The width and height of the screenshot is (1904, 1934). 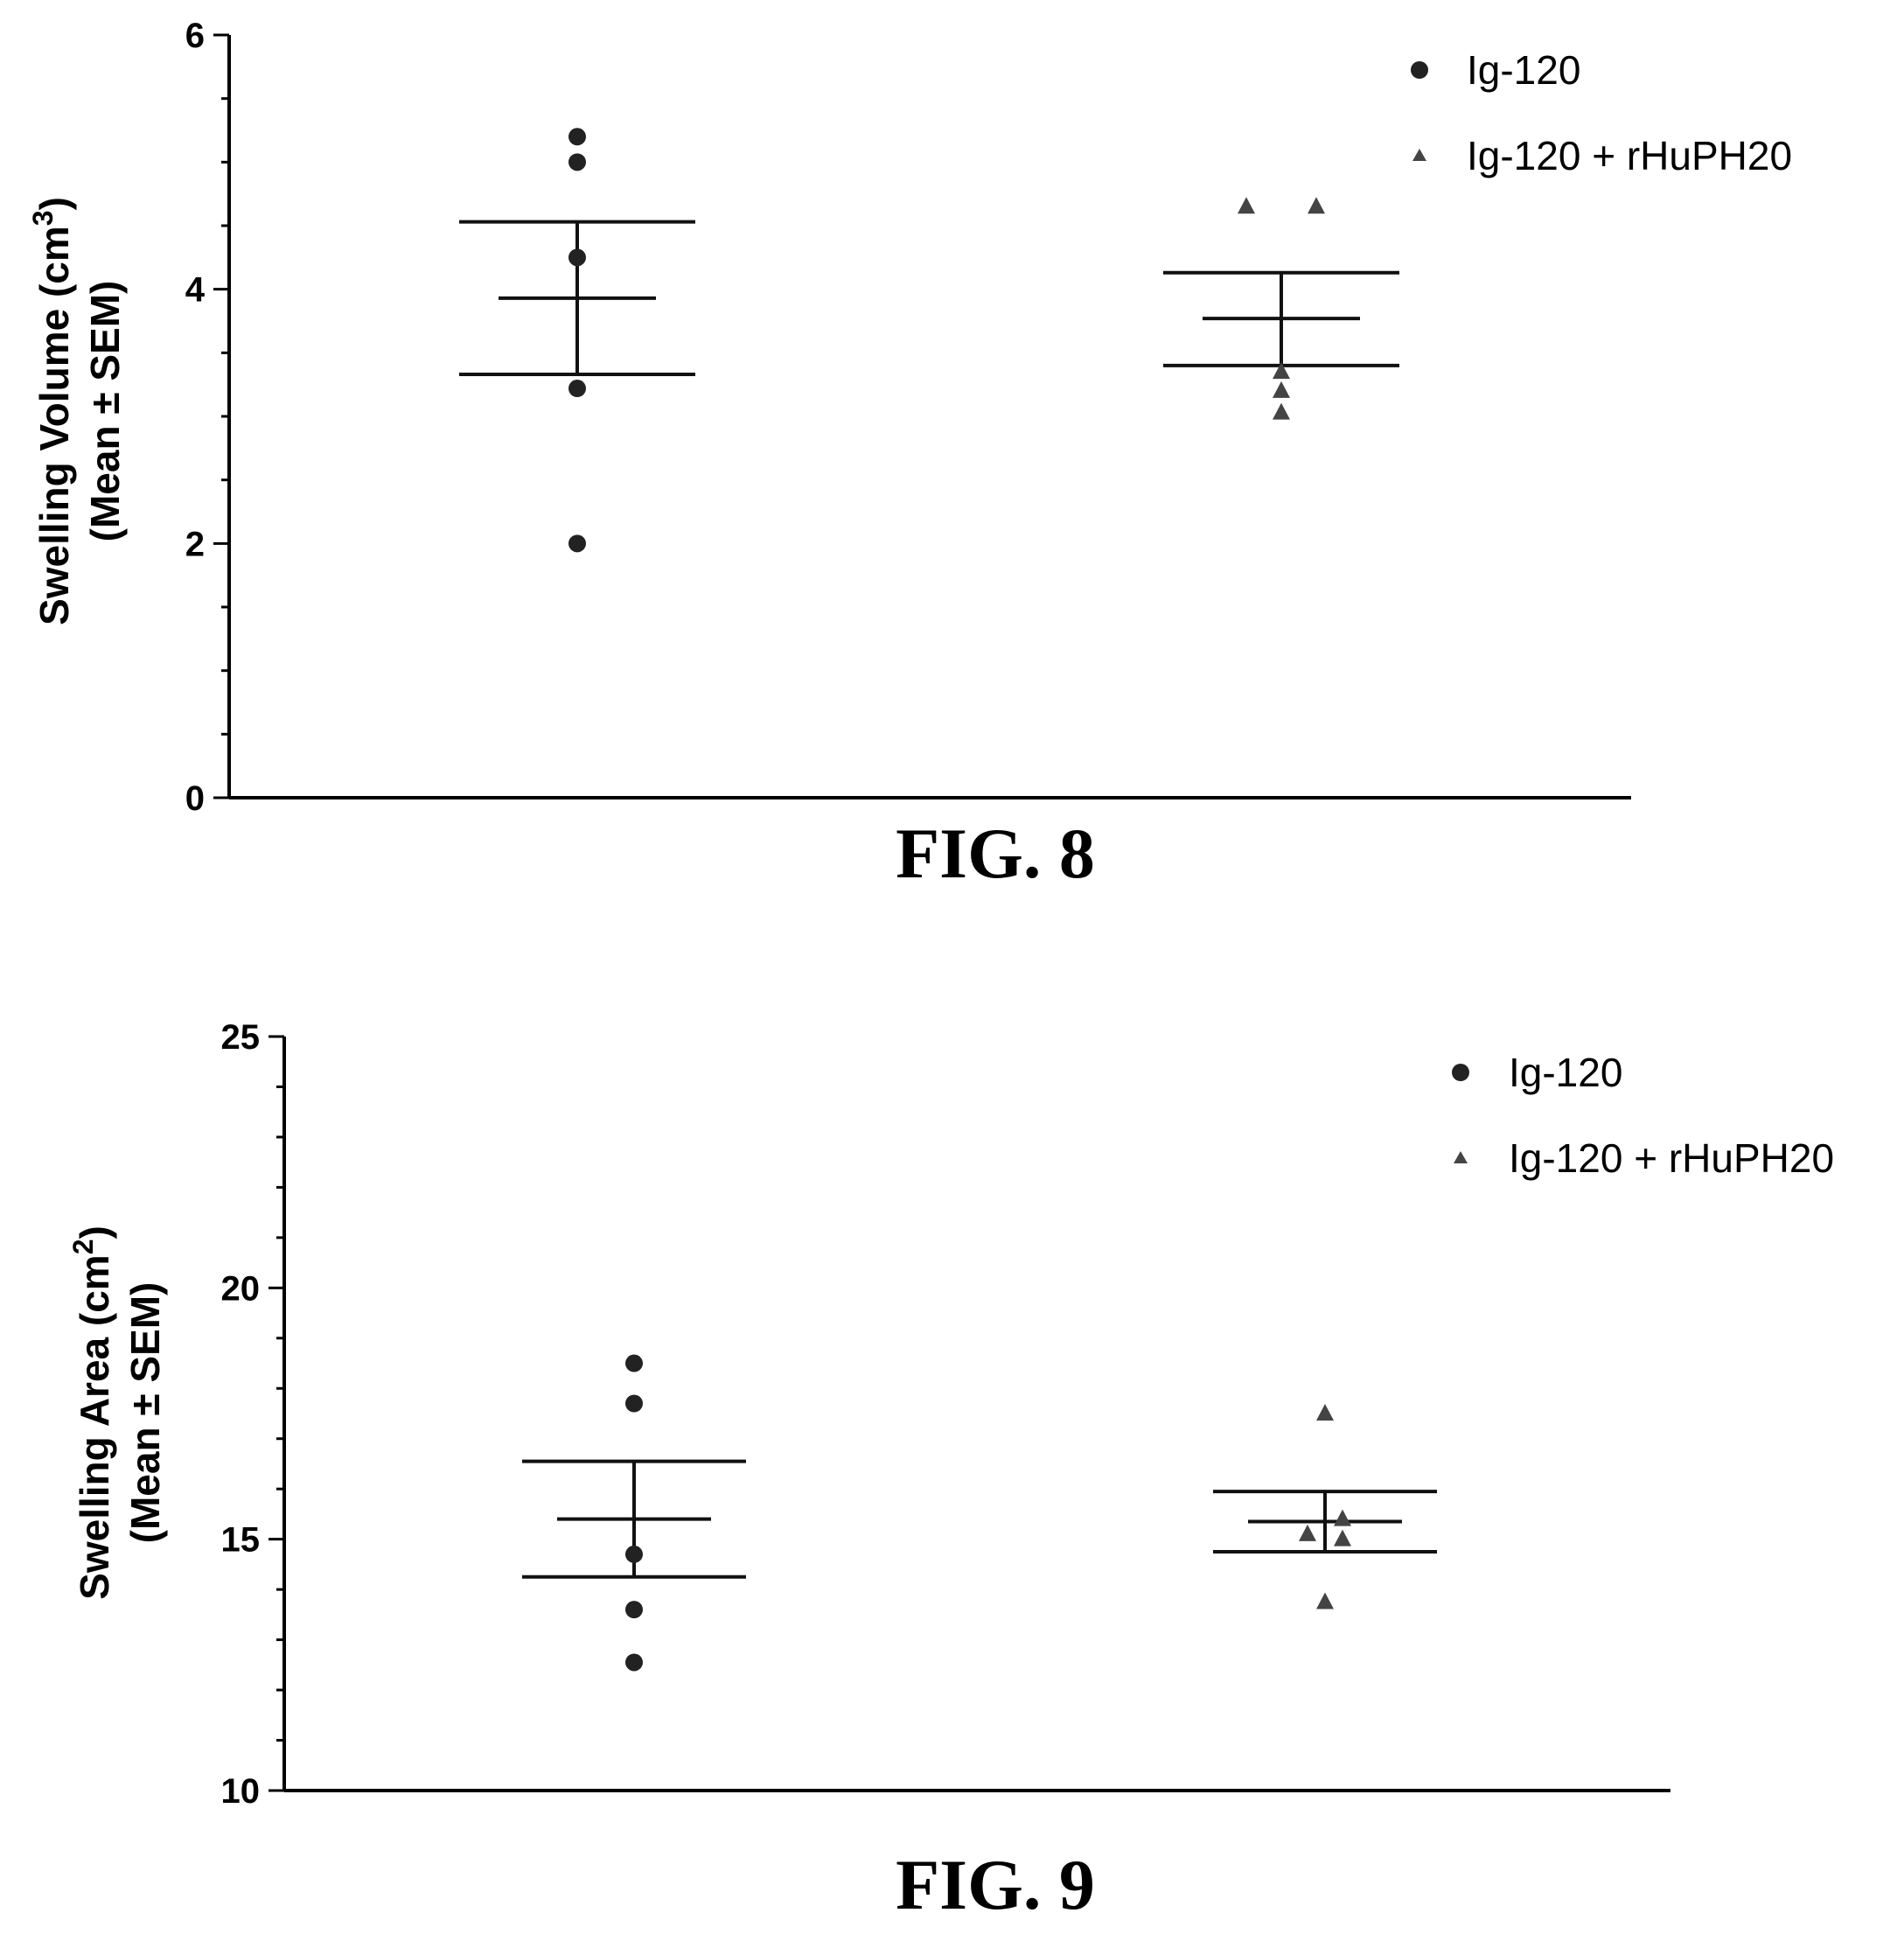 What do you see at coordinates (929, 298) in the screenshot?
I see `fig8-error-bars` at bounding box center [929, 298].